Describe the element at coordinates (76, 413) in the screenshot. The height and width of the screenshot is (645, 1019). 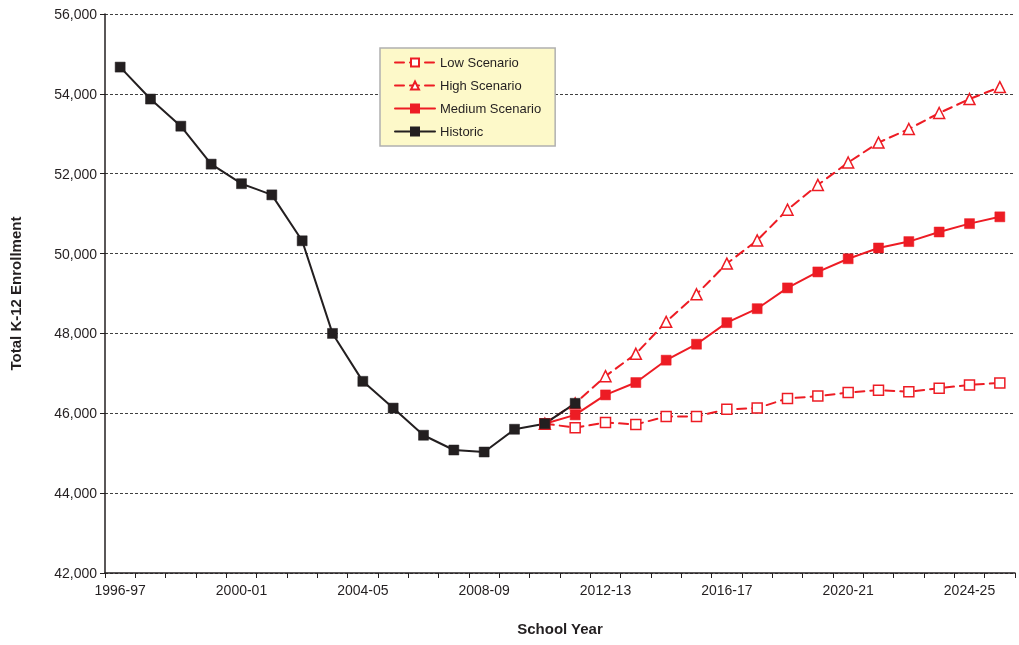
I see `y-tick-label: 46,000` at that location.